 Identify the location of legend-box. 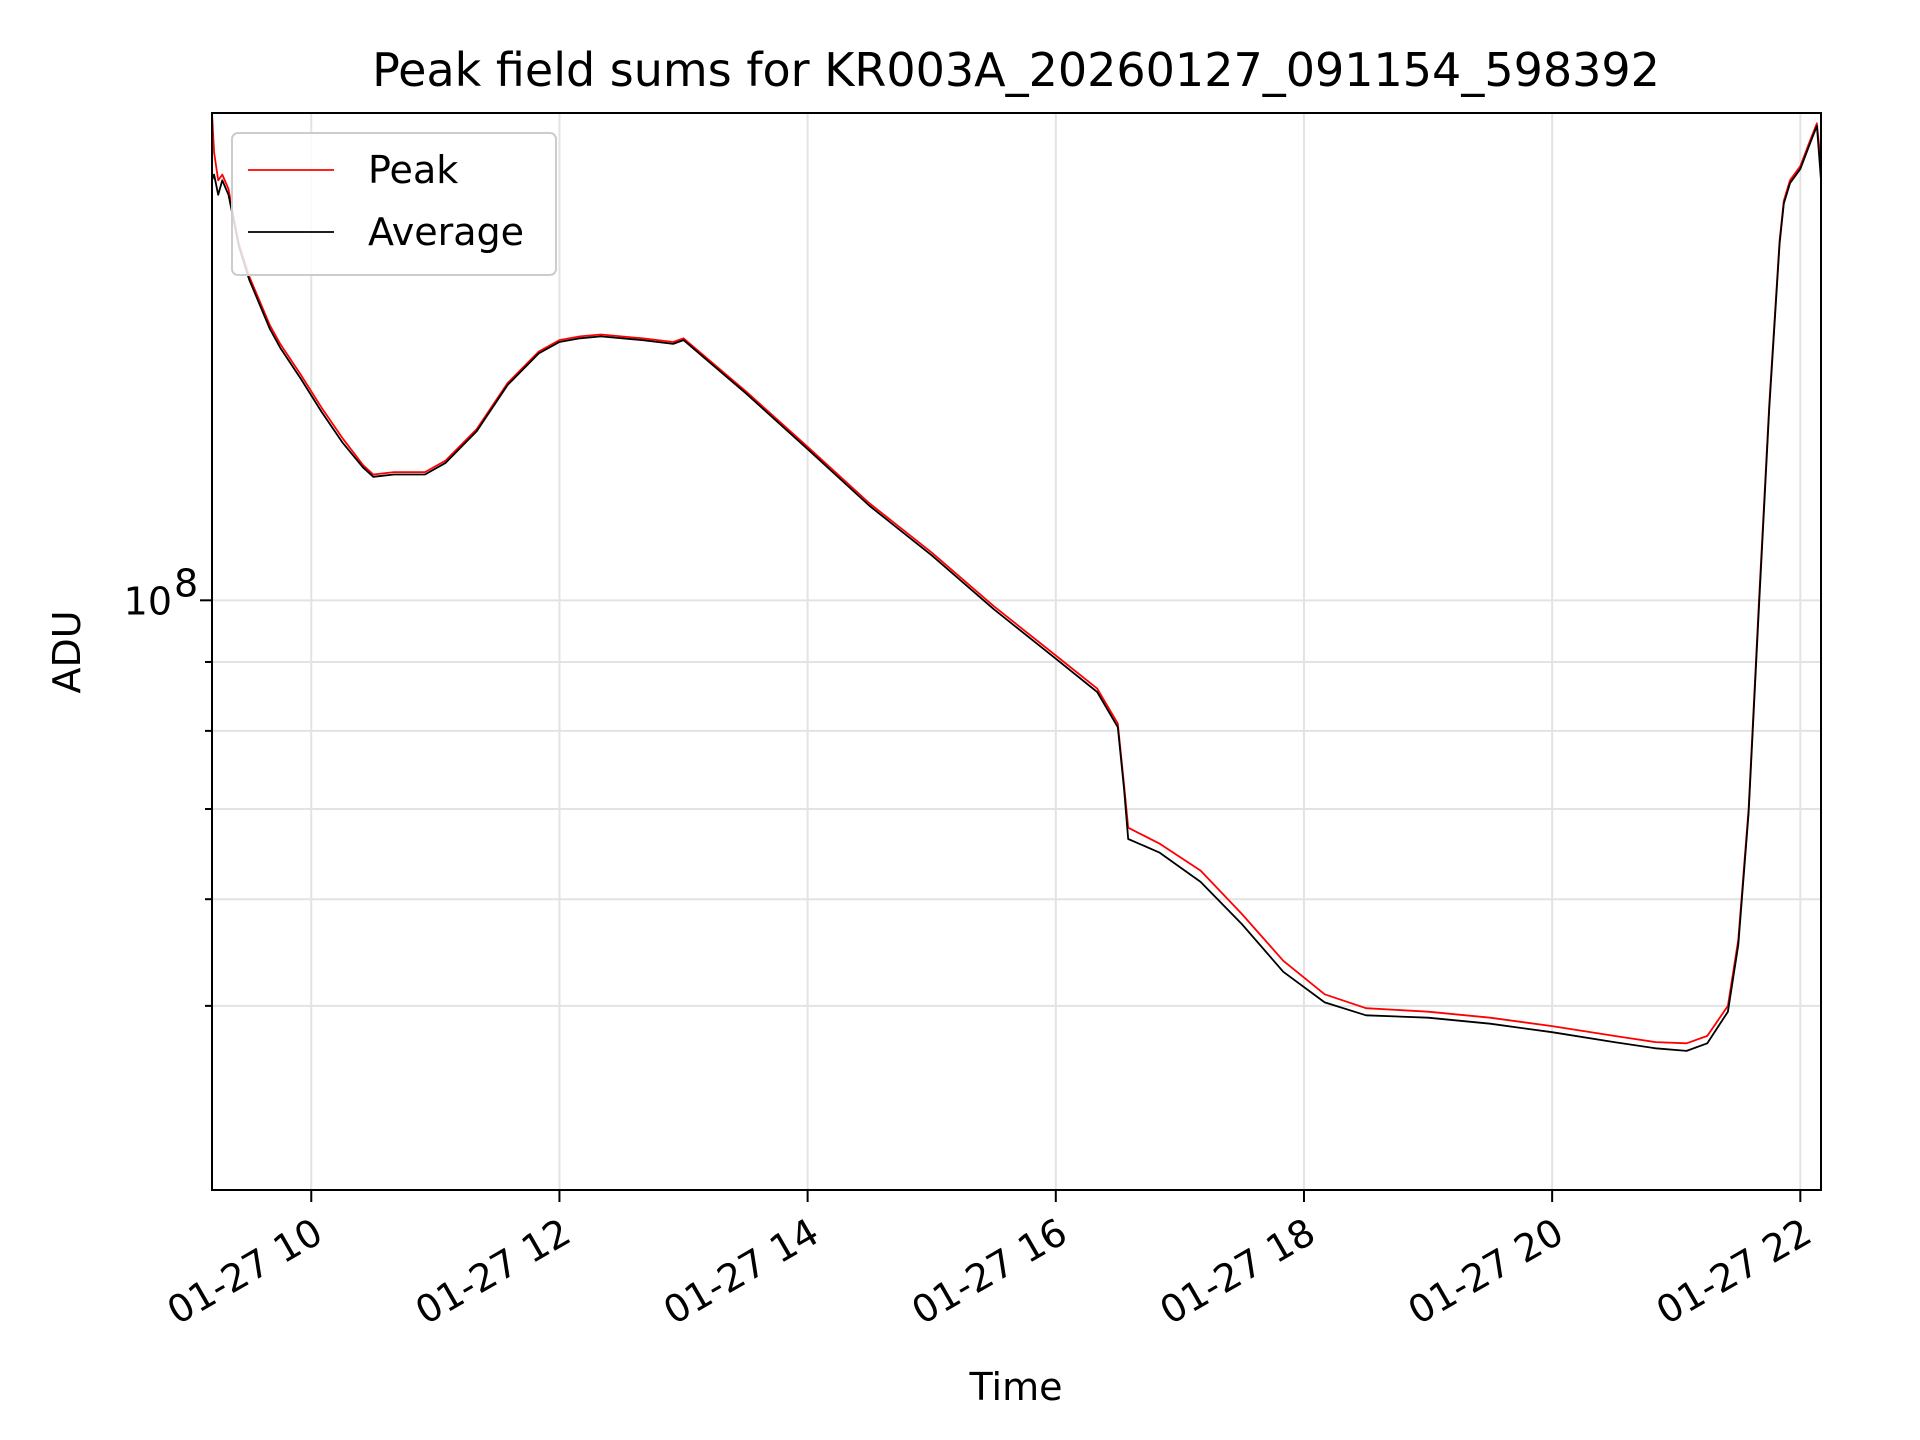
(394, 204).